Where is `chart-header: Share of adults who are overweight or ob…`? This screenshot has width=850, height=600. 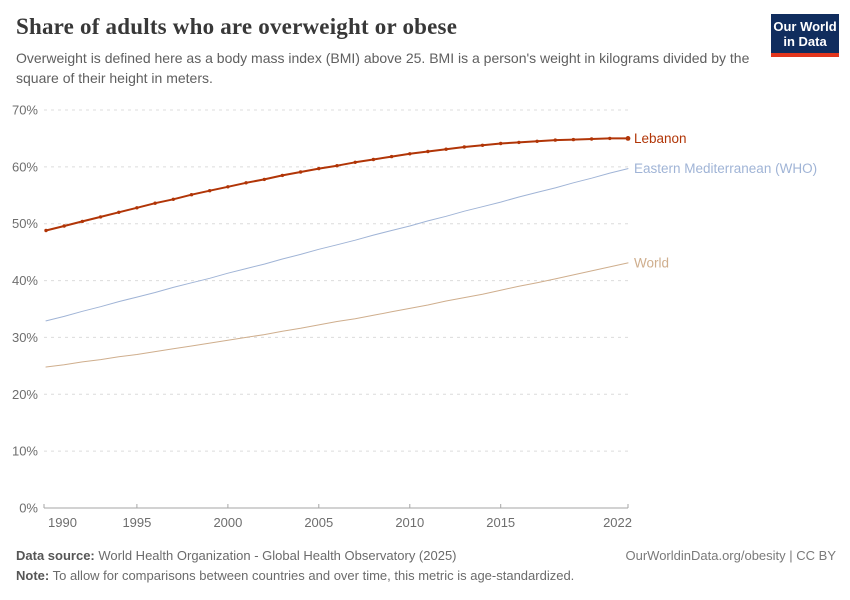
chart-header: Share of adults who are overweight or ob… is located at coordinates (383, 51).